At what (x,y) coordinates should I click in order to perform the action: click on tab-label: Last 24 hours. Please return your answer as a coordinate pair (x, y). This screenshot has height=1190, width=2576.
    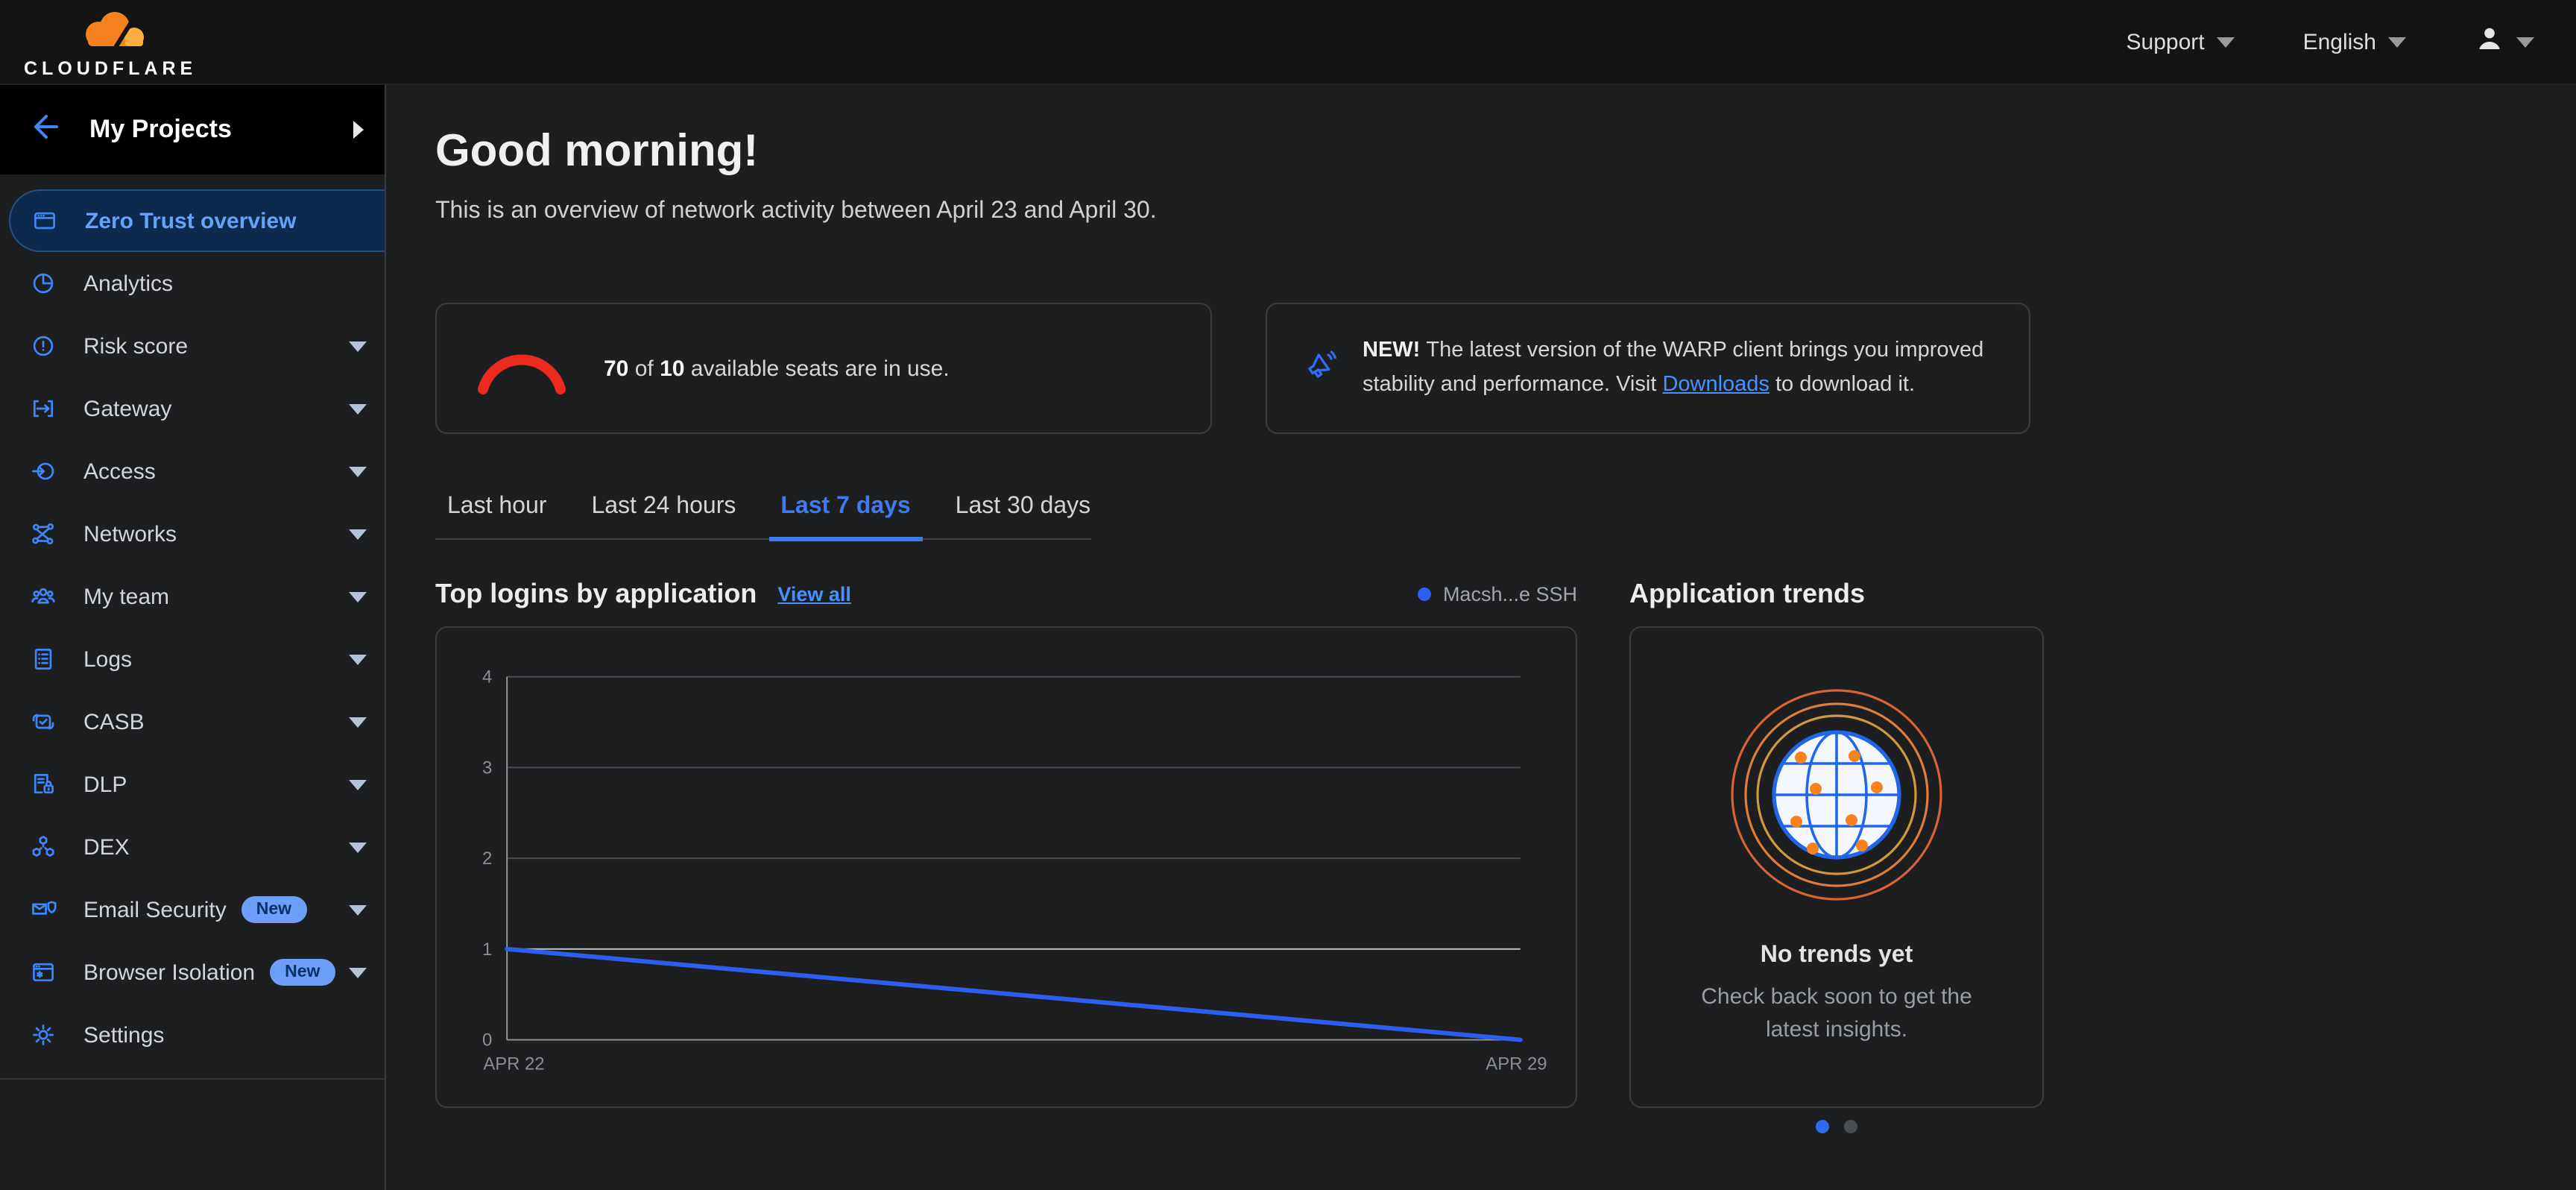
    Looking at the image, I should click on (663, 506).